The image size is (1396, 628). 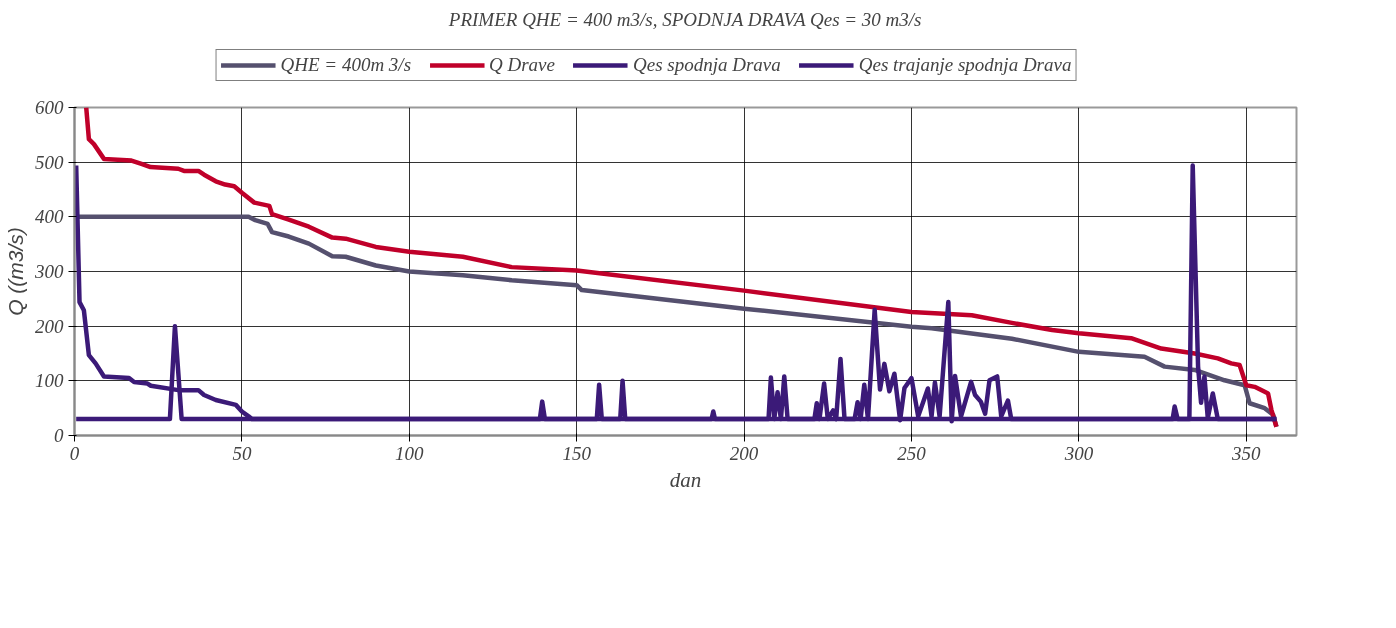 What do you see at coordinates (15, 271) in the screenshot?
I see `y-axis-title: Q ((m3/s)` at bounding box center [15, 271].